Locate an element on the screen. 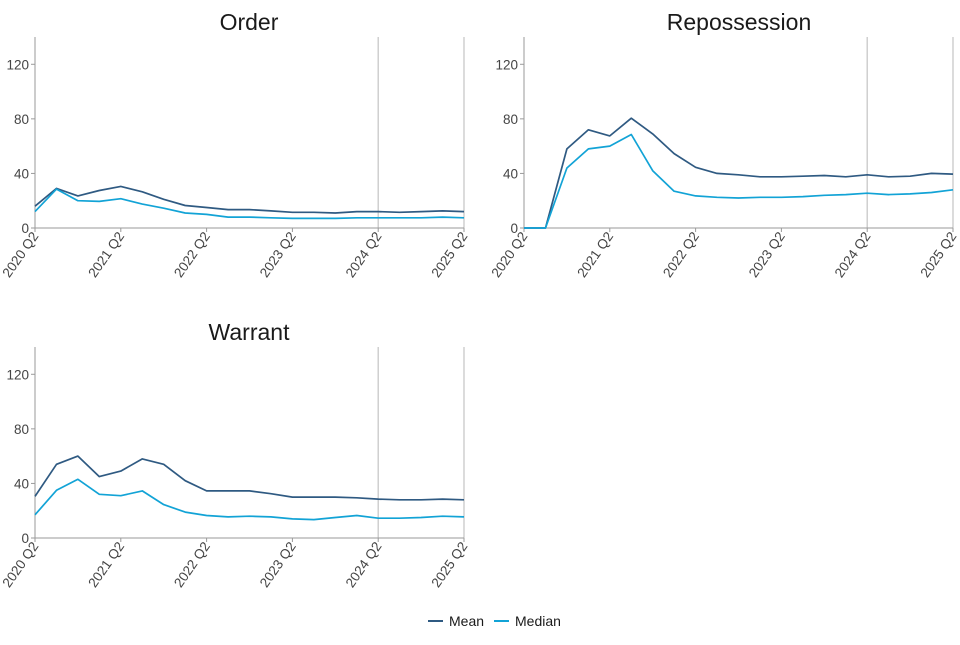 The width and height of the screenshot is (960, 645). panel-title: Order is located at coordinates (249, 22).